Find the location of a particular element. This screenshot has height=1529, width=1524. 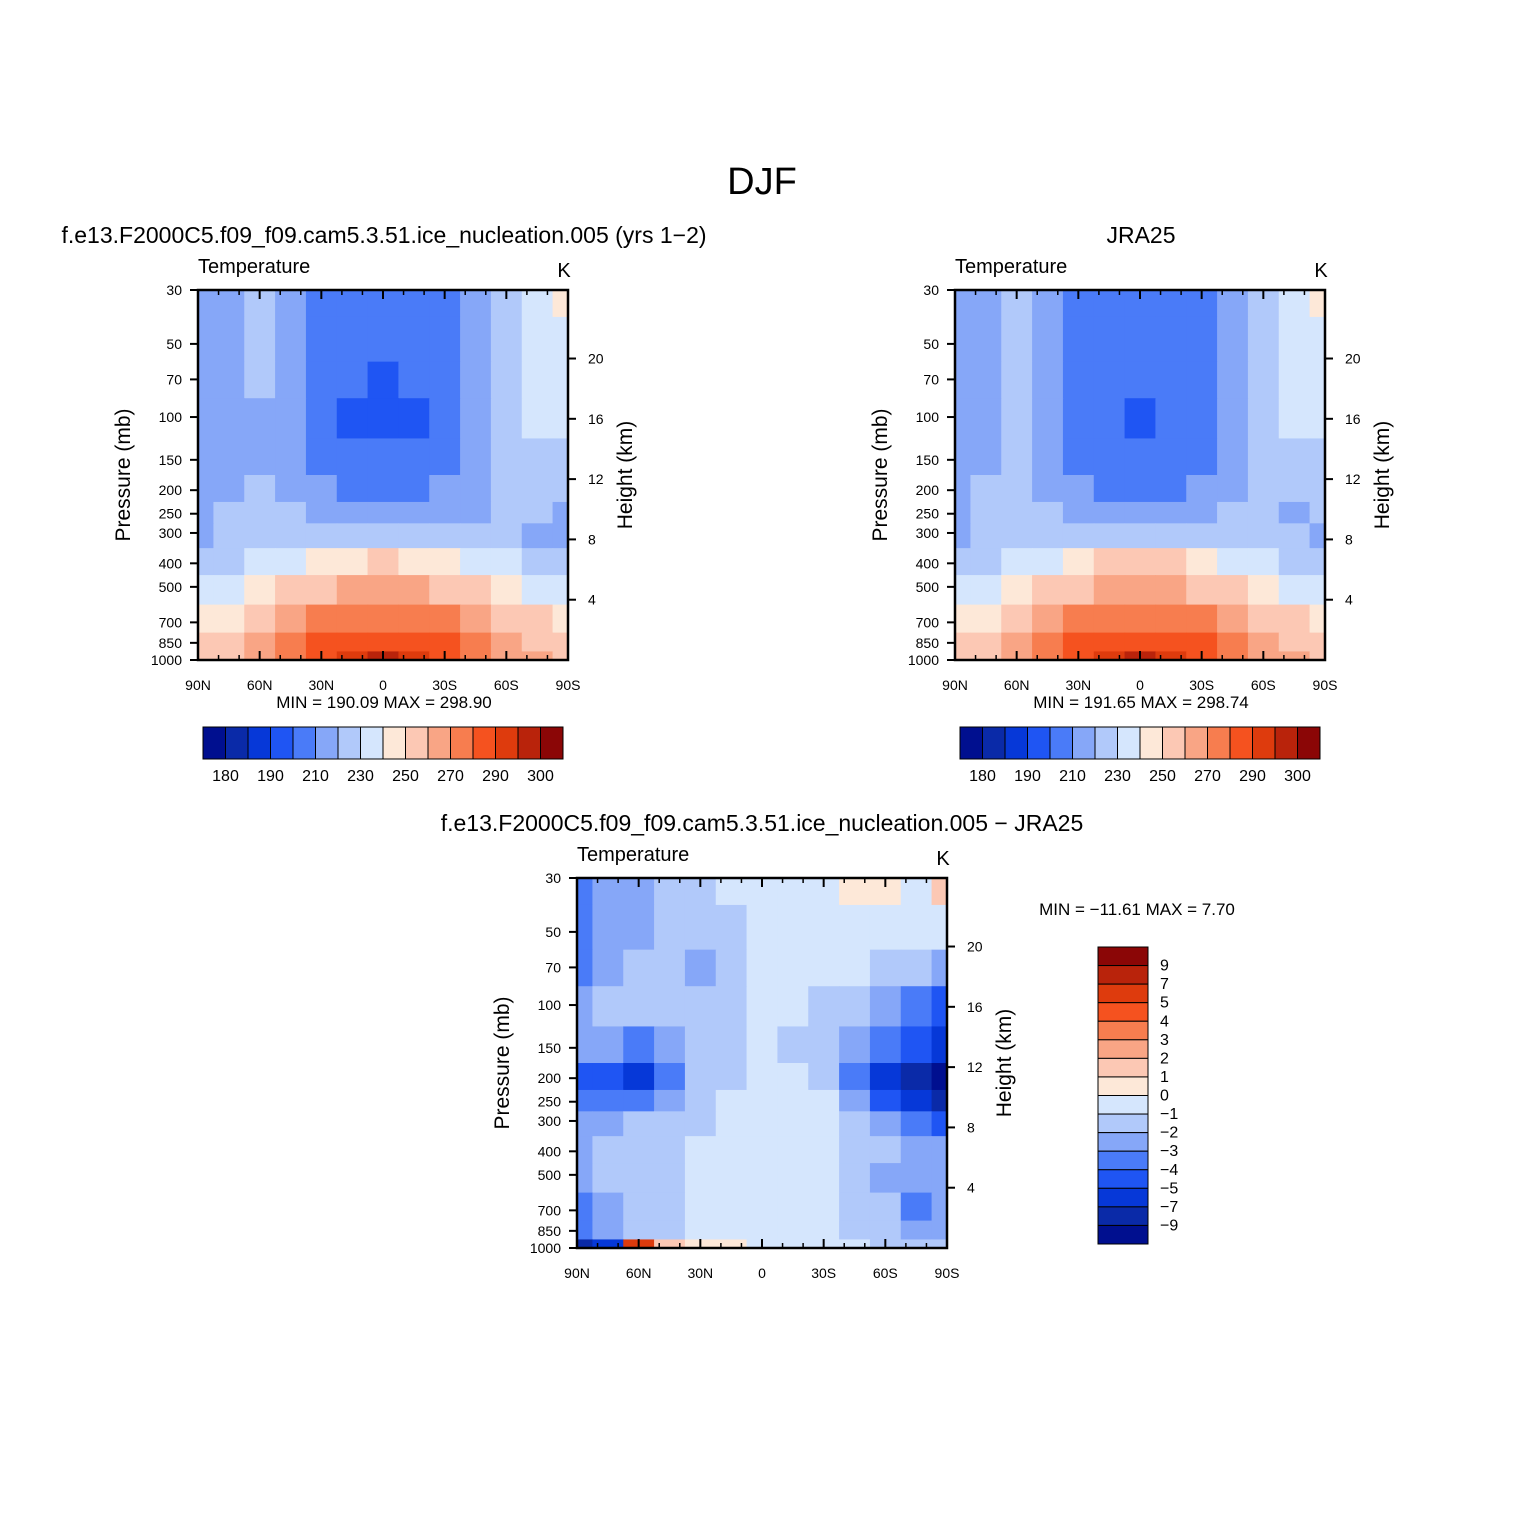

x-tick-label: 60S is located at coordinates (1263, 685).